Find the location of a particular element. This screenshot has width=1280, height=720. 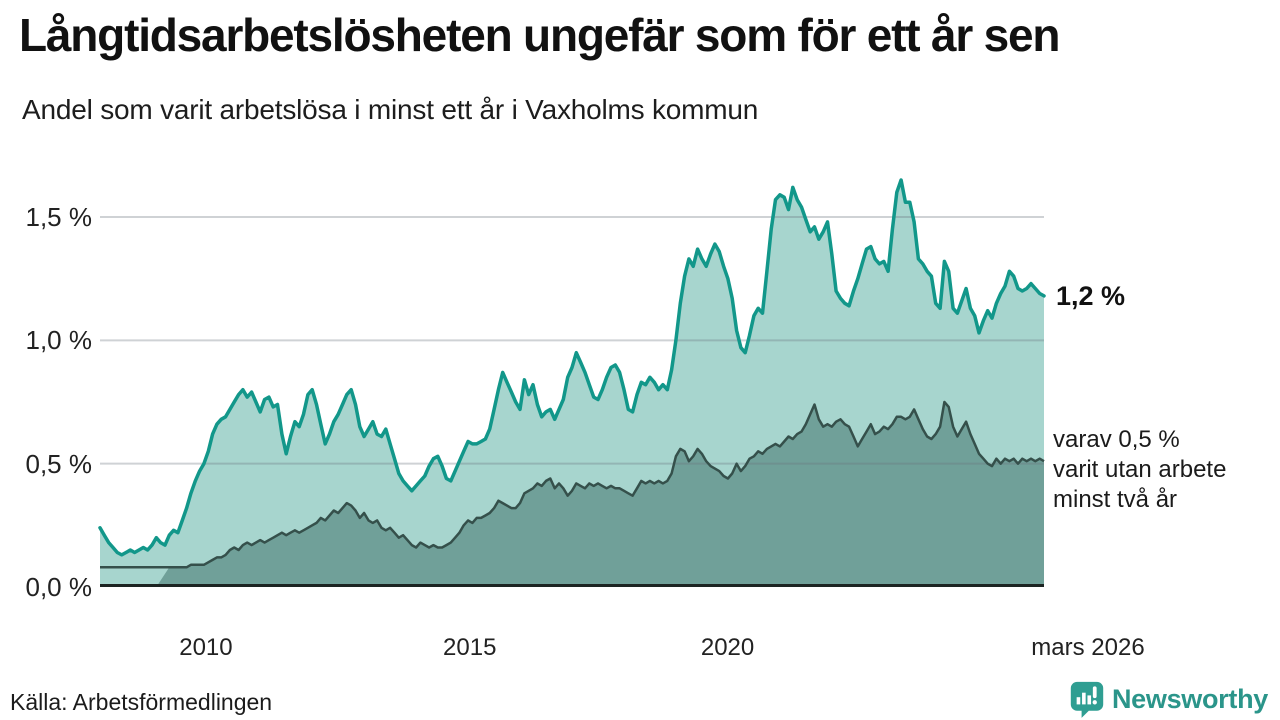

newsworthy-logo-icon is located at coordinates (1087, 699).